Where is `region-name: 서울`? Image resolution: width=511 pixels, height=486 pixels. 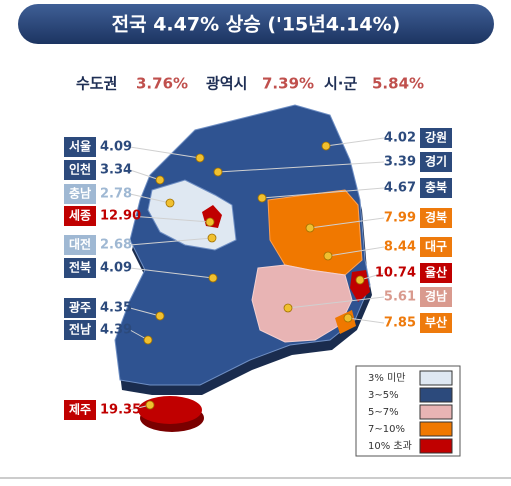
region-name: 서울 is located at coordinates (80, 146).